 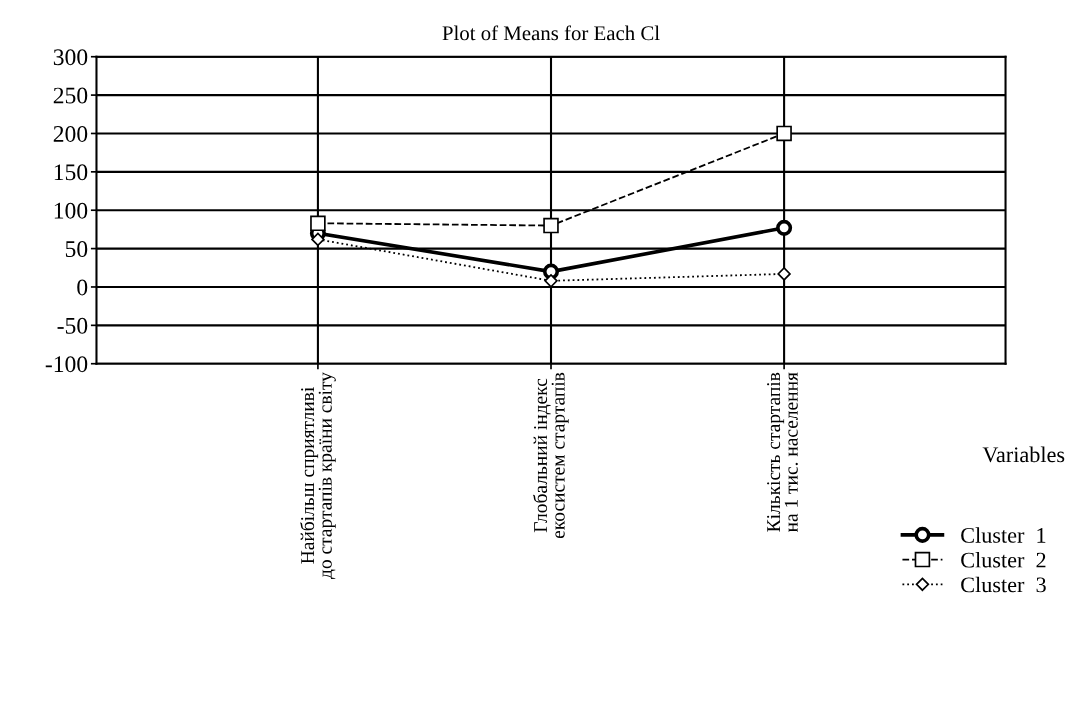 I want to click on y-tick-label: -50, so click(x=72, y=325).